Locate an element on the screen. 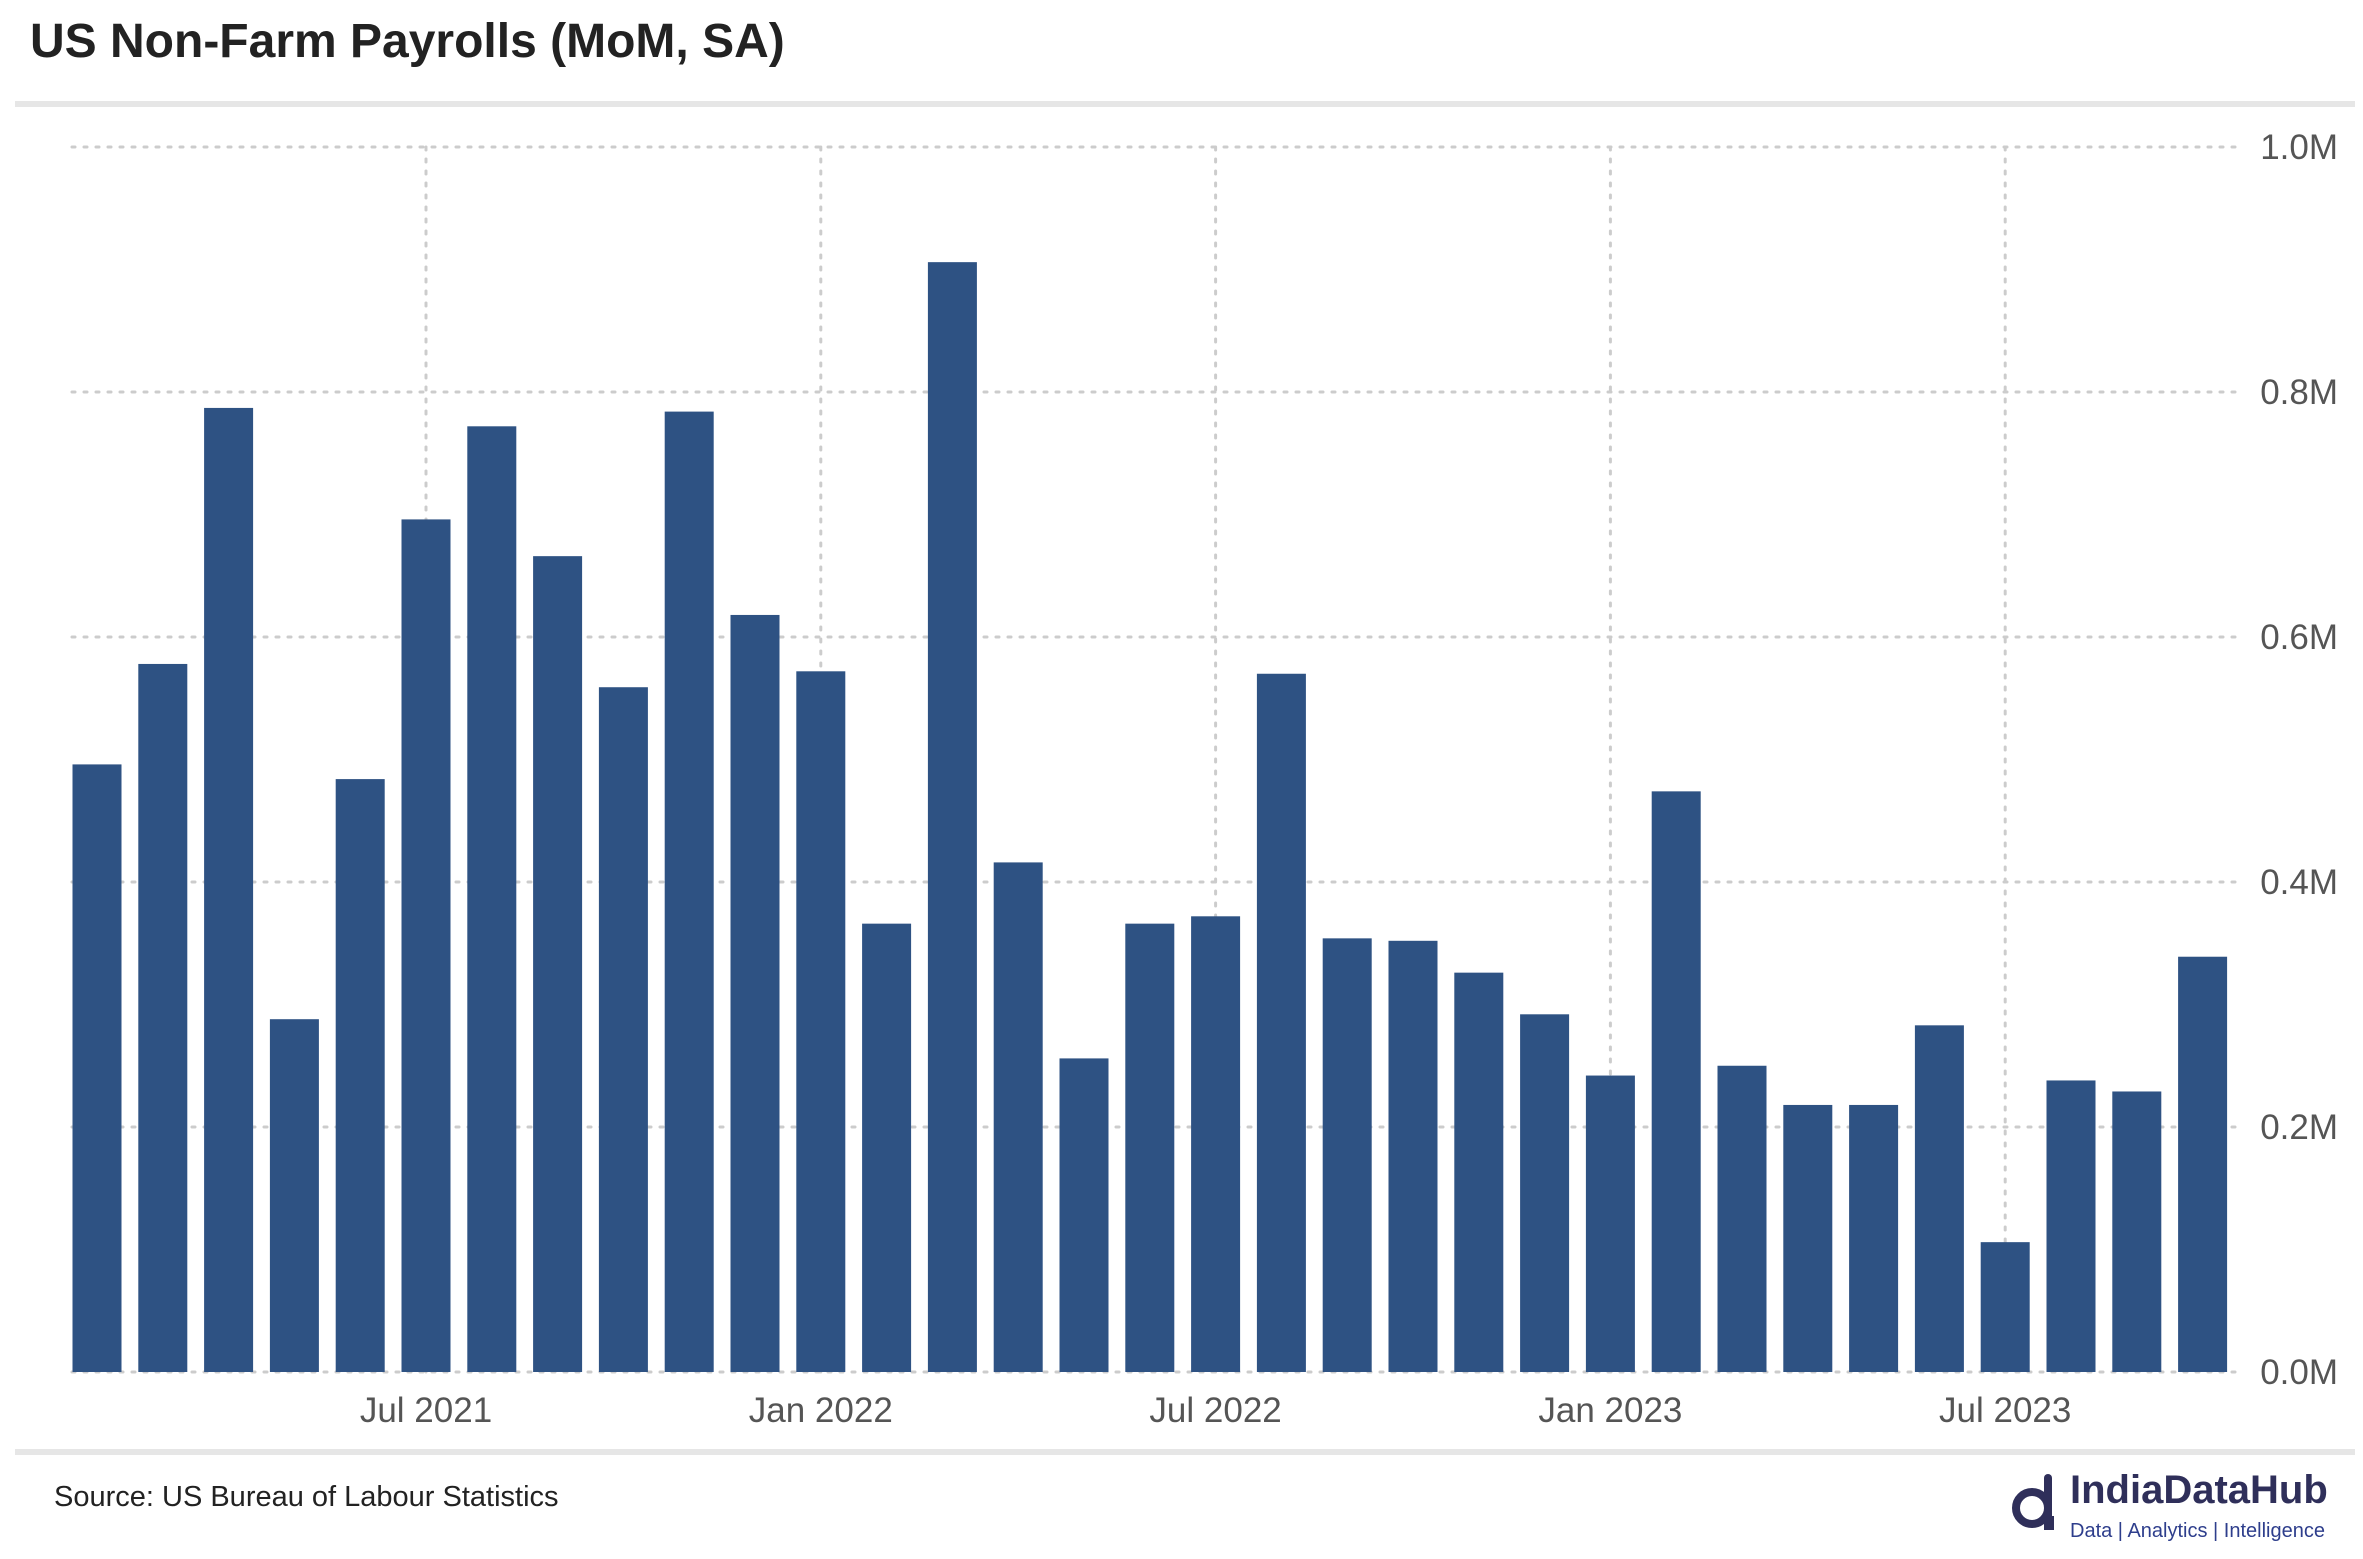 This screenshot has width=2363, height=1559. bar-jul-2023 is located at coordinates (2005, 1307).